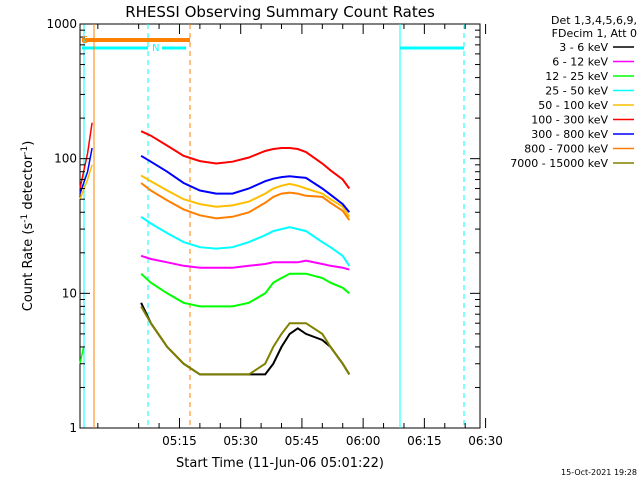  What do you see at coordinates (573, 105) in the screenshot?
I see `legend-label: 50 - 100 keV` at bounding box center [573, 105].